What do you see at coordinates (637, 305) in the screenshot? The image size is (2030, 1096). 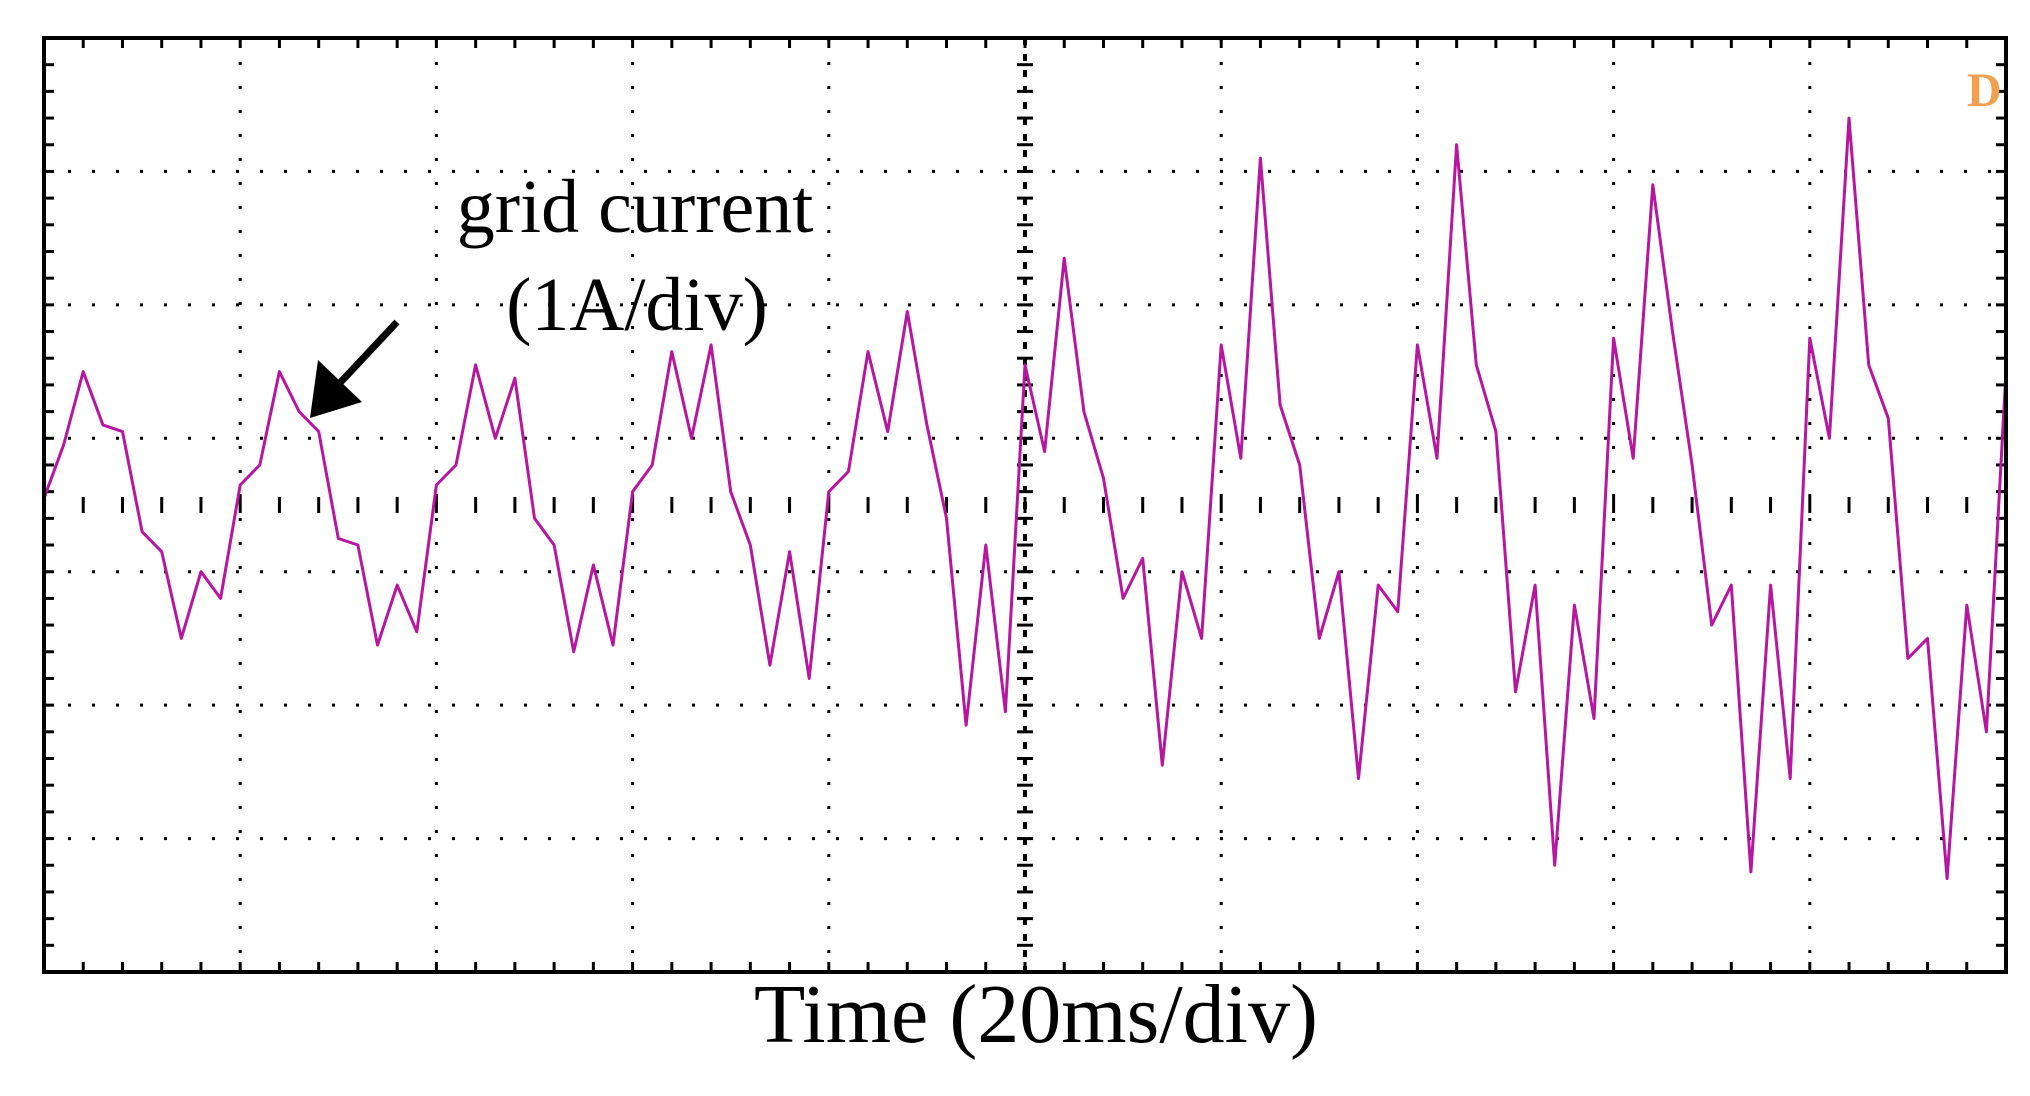 I see `annotation-label-line2: (1A/div)` at bounding box center [637, 305].